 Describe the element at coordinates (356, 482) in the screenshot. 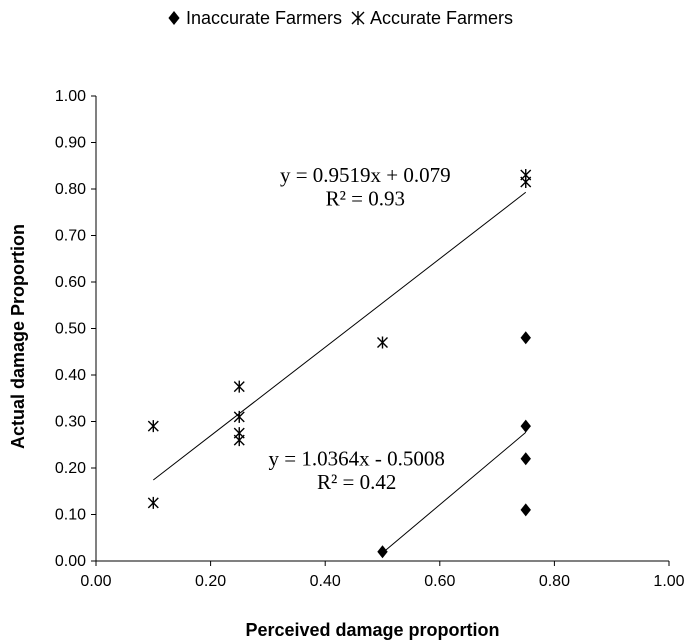

I see `trendline-r2: R² = 0.42` at that location.